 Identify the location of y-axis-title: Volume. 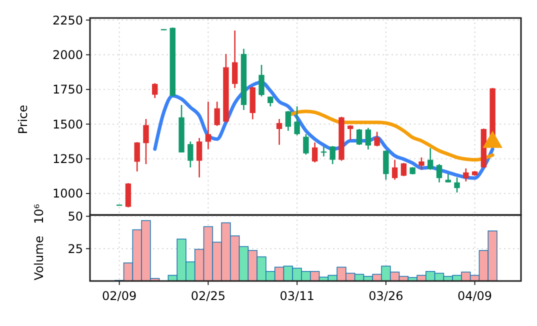
(39, 258).